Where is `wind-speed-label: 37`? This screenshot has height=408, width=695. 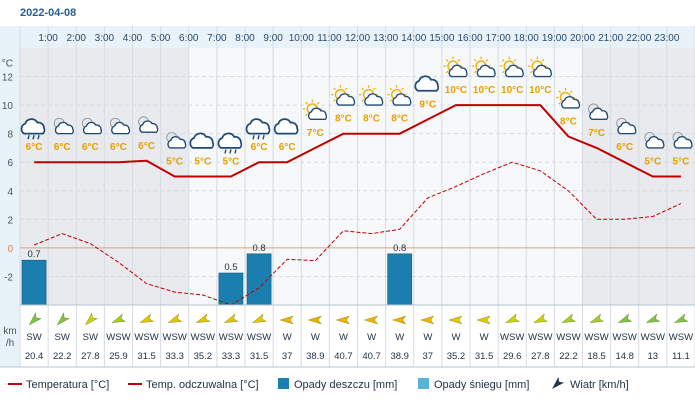 wind-speed-label: 37 is located at coordinates (287, 356).